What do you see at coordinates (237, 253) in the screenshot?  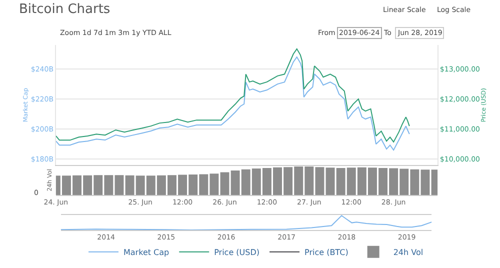 I see `legend-label: Price (USD)` at bounding box center [237, 253].